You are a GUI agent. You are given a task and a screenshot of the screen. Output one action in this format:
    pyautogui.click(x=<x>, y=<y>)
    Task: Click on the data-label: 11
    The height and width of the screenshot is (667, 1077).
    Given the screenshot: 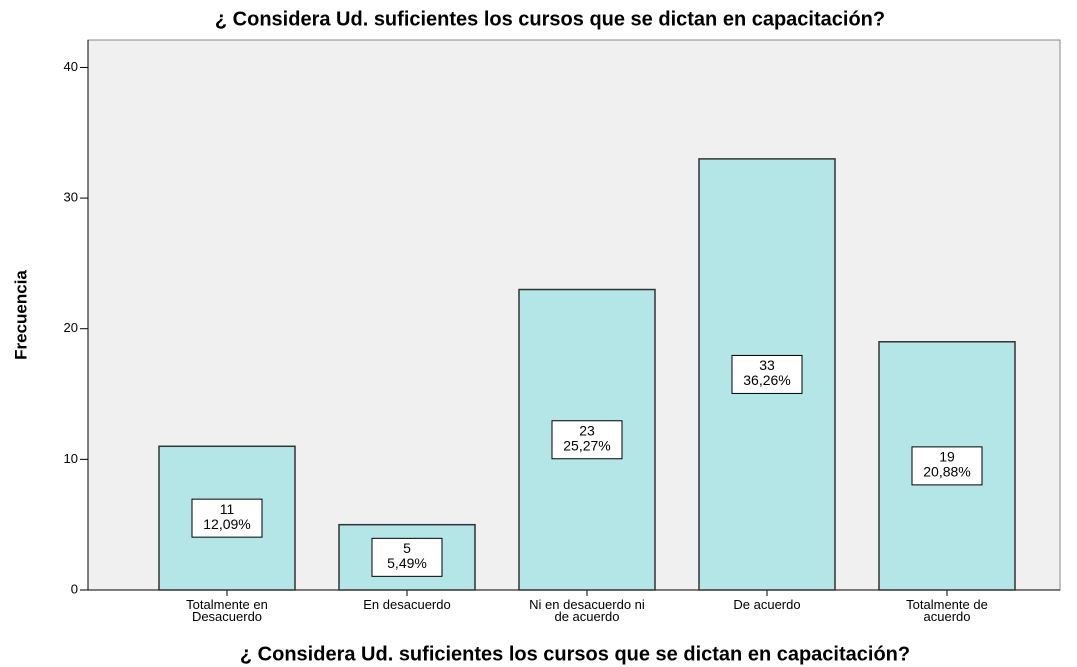 What is the action you would take?
    pyautogui.click(x=227, y=509)
    